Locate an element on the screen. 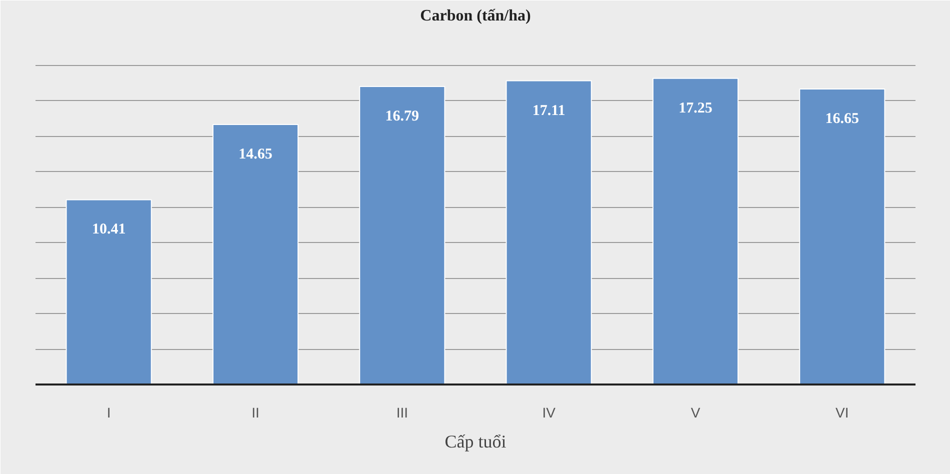 This screenshot has width=950, height=474. data-label: 17.11 is located at coordinates (549, 110).